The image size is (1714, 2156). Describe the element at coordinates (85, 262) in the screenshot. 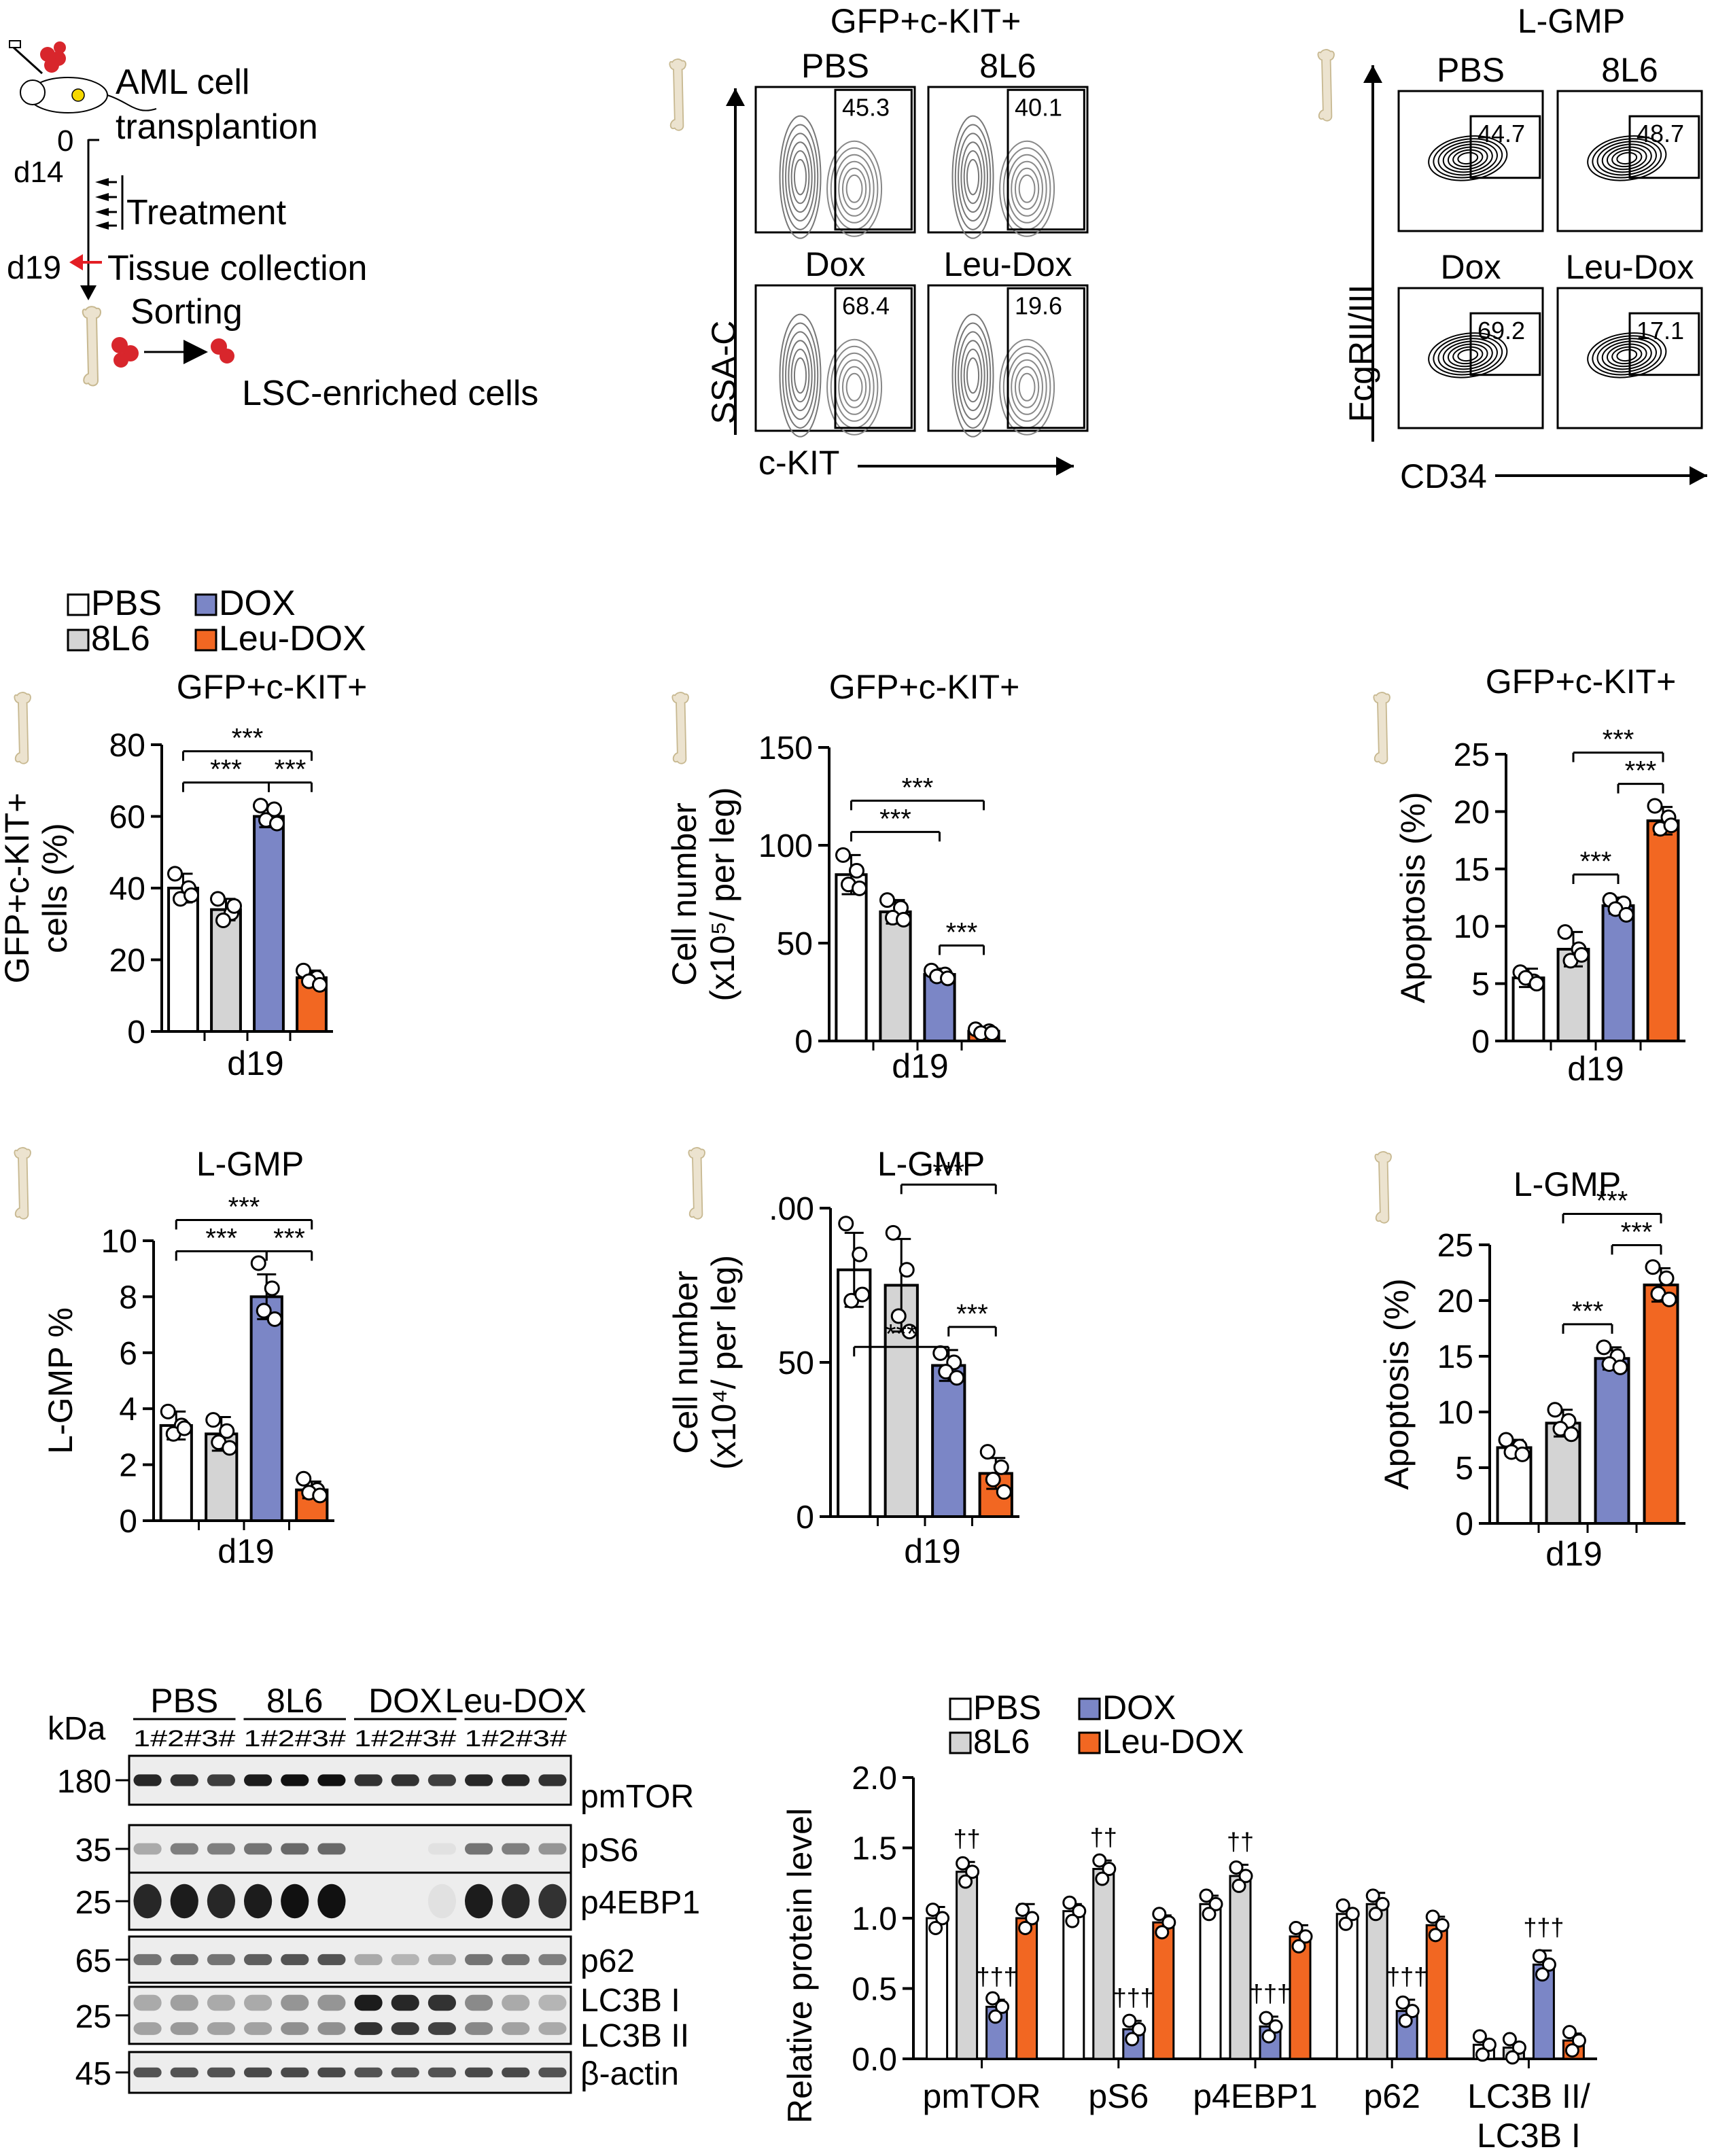

I see `collection-arrow` at that location.